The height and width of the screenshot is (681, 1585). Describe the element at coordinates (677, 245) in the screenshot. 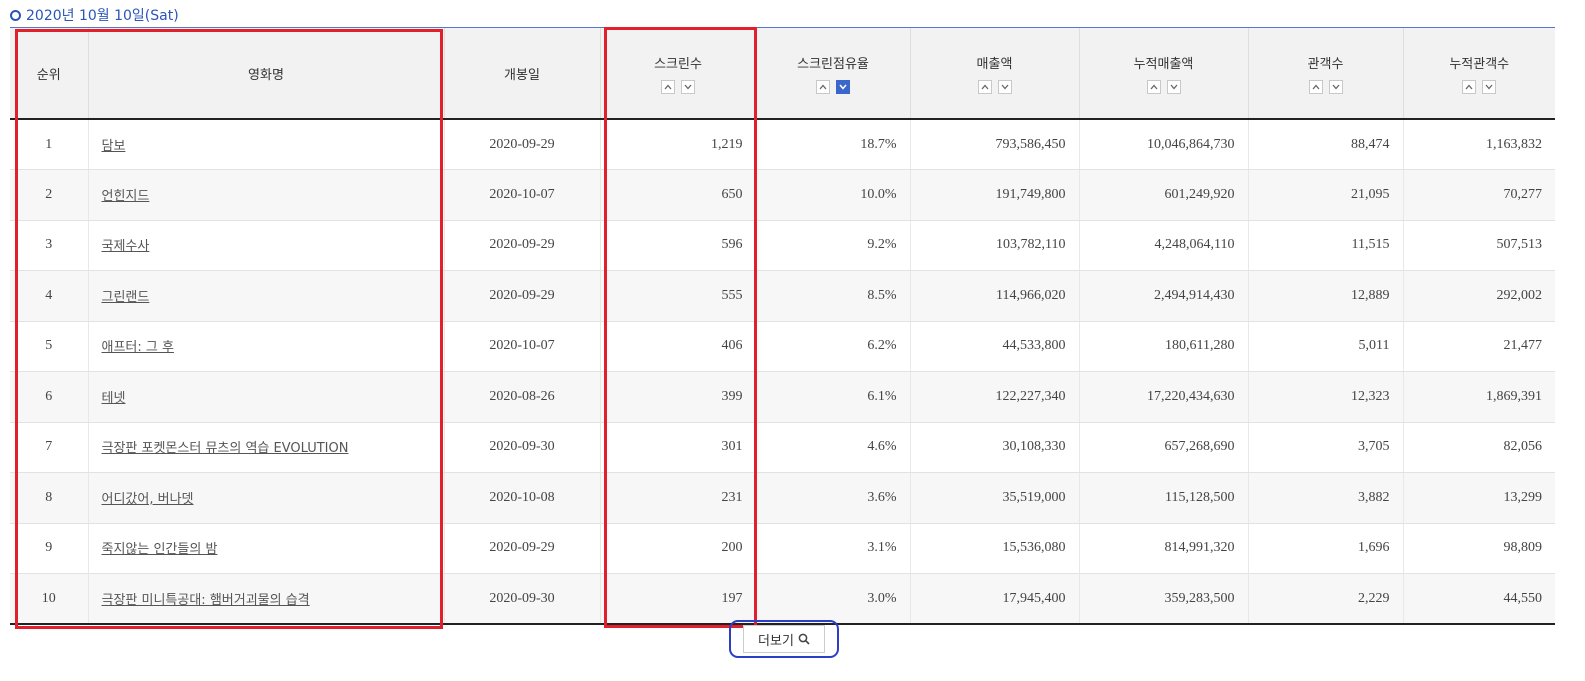

I see `screens-cell: 596` at that location.